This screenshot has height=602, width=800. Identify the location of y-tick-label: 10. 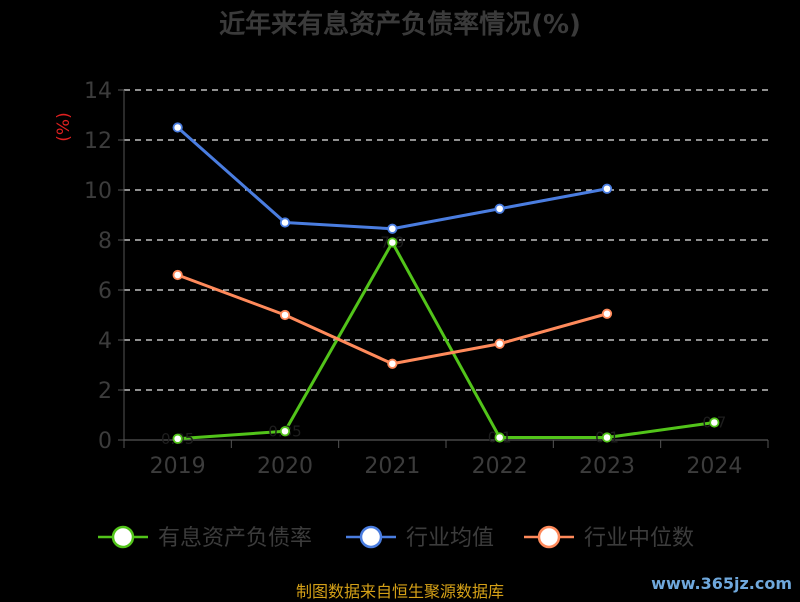
(98, 191).